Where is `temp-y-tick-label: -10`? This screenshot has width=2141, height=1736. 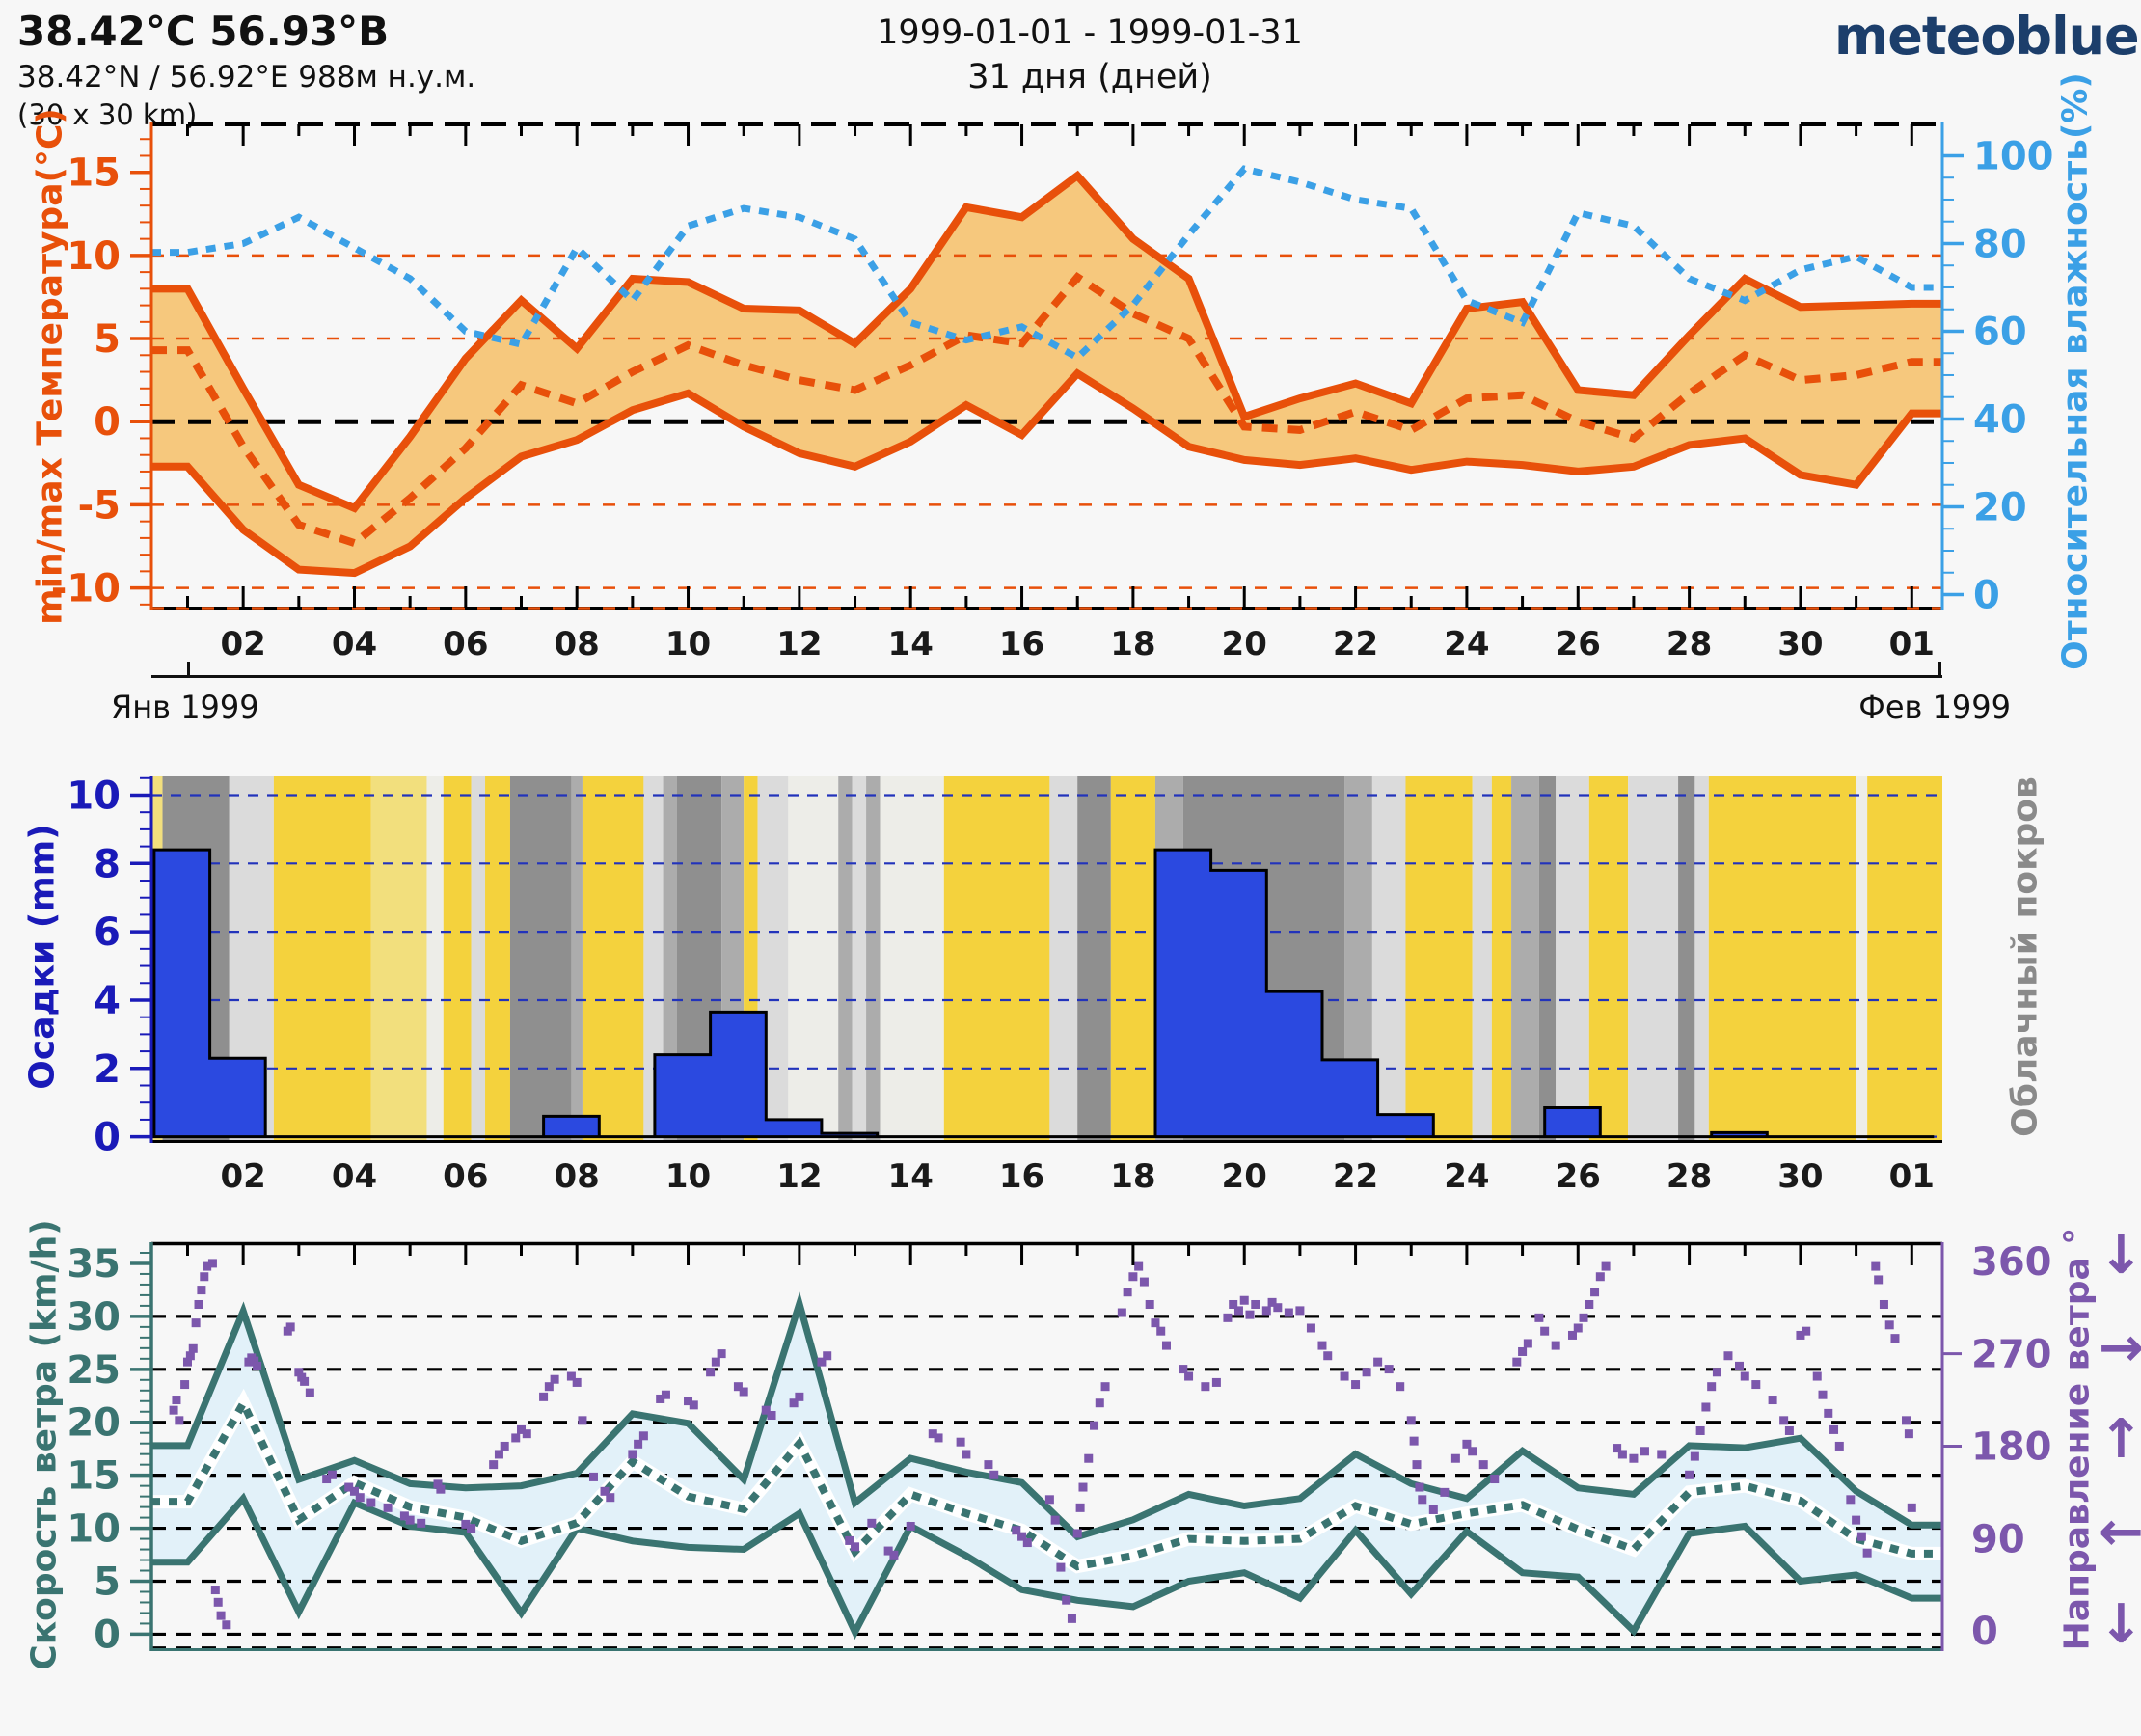
temp-y-tick-label: -10 is located at coordinates (86, 589).